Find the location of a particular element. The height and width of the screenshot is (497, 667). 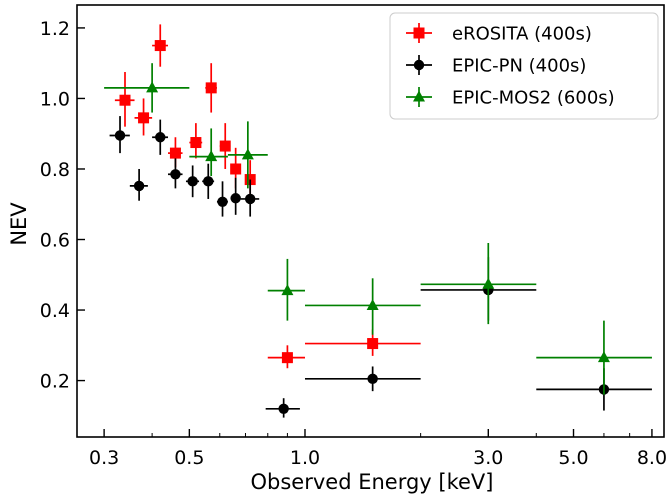

x-tick-label: 5.0 is located at coordinates (573, 458).